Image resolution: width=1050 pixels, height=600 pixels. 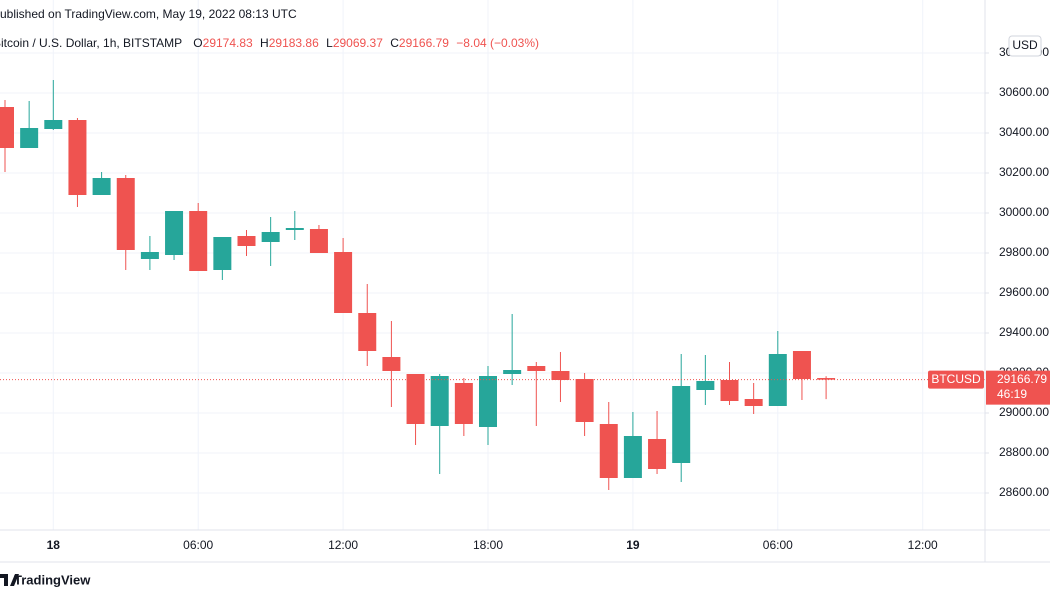 What do you see at coordinates (633, 545) in the screenshot?
I see `x-tick-label: 19` at bounding box center [633, 545].